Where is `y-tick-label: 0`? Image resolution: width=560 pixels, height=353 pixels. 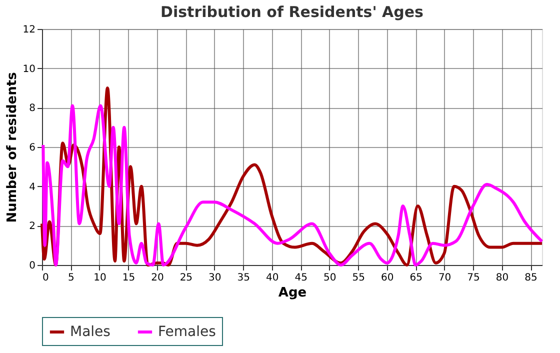
y-tick-label: 0 is located at coordinates (32, 266).